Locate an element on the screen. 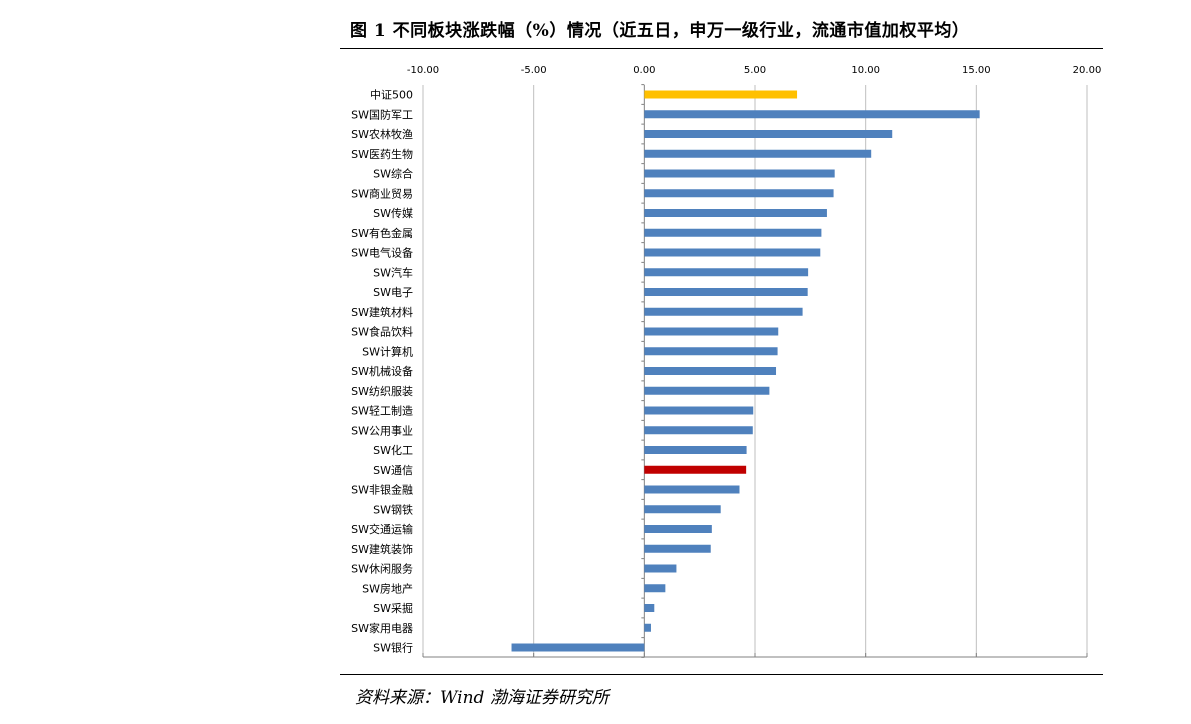 This screenshot has height=724, width=1191. category-label: SW家用电器 is located at coordinates (382, 628).